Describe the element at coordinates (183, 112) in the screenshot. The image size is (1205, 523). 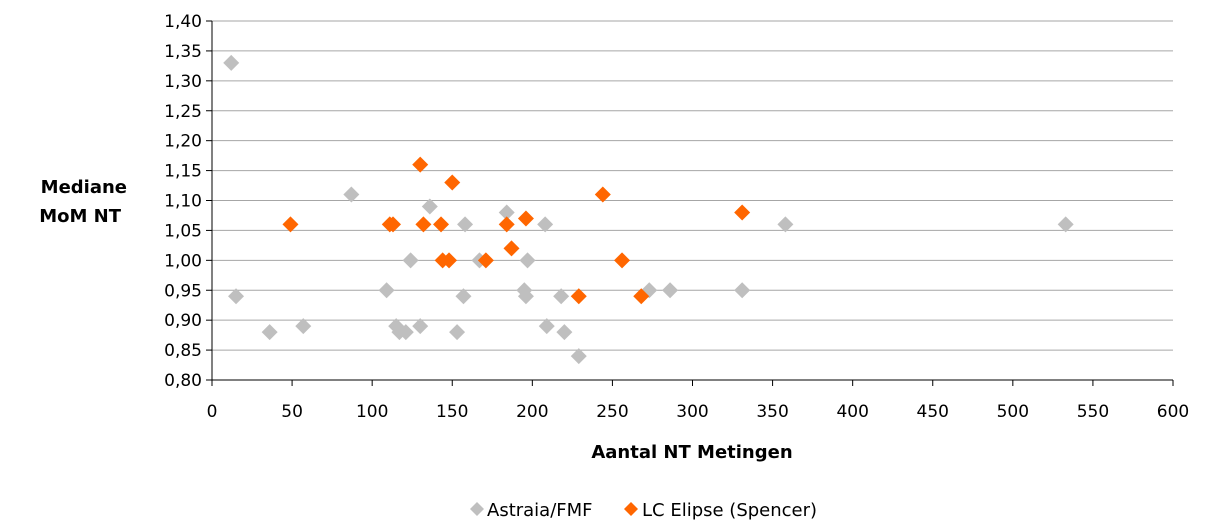
I see `y-tick-label: 1,25` at that location.